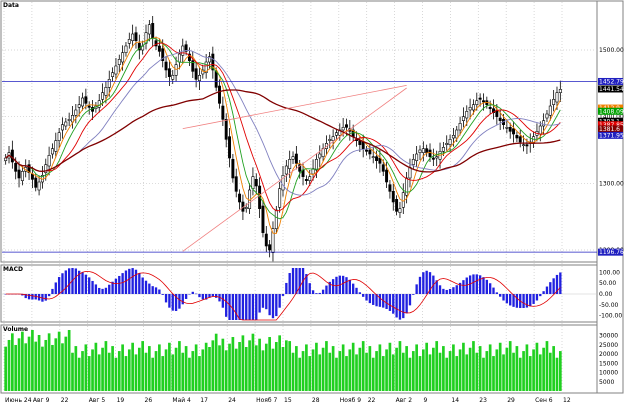 This screenshot has width=624, height=406. I want to click on price-tag-label: 1381.6, so click(609, 129).